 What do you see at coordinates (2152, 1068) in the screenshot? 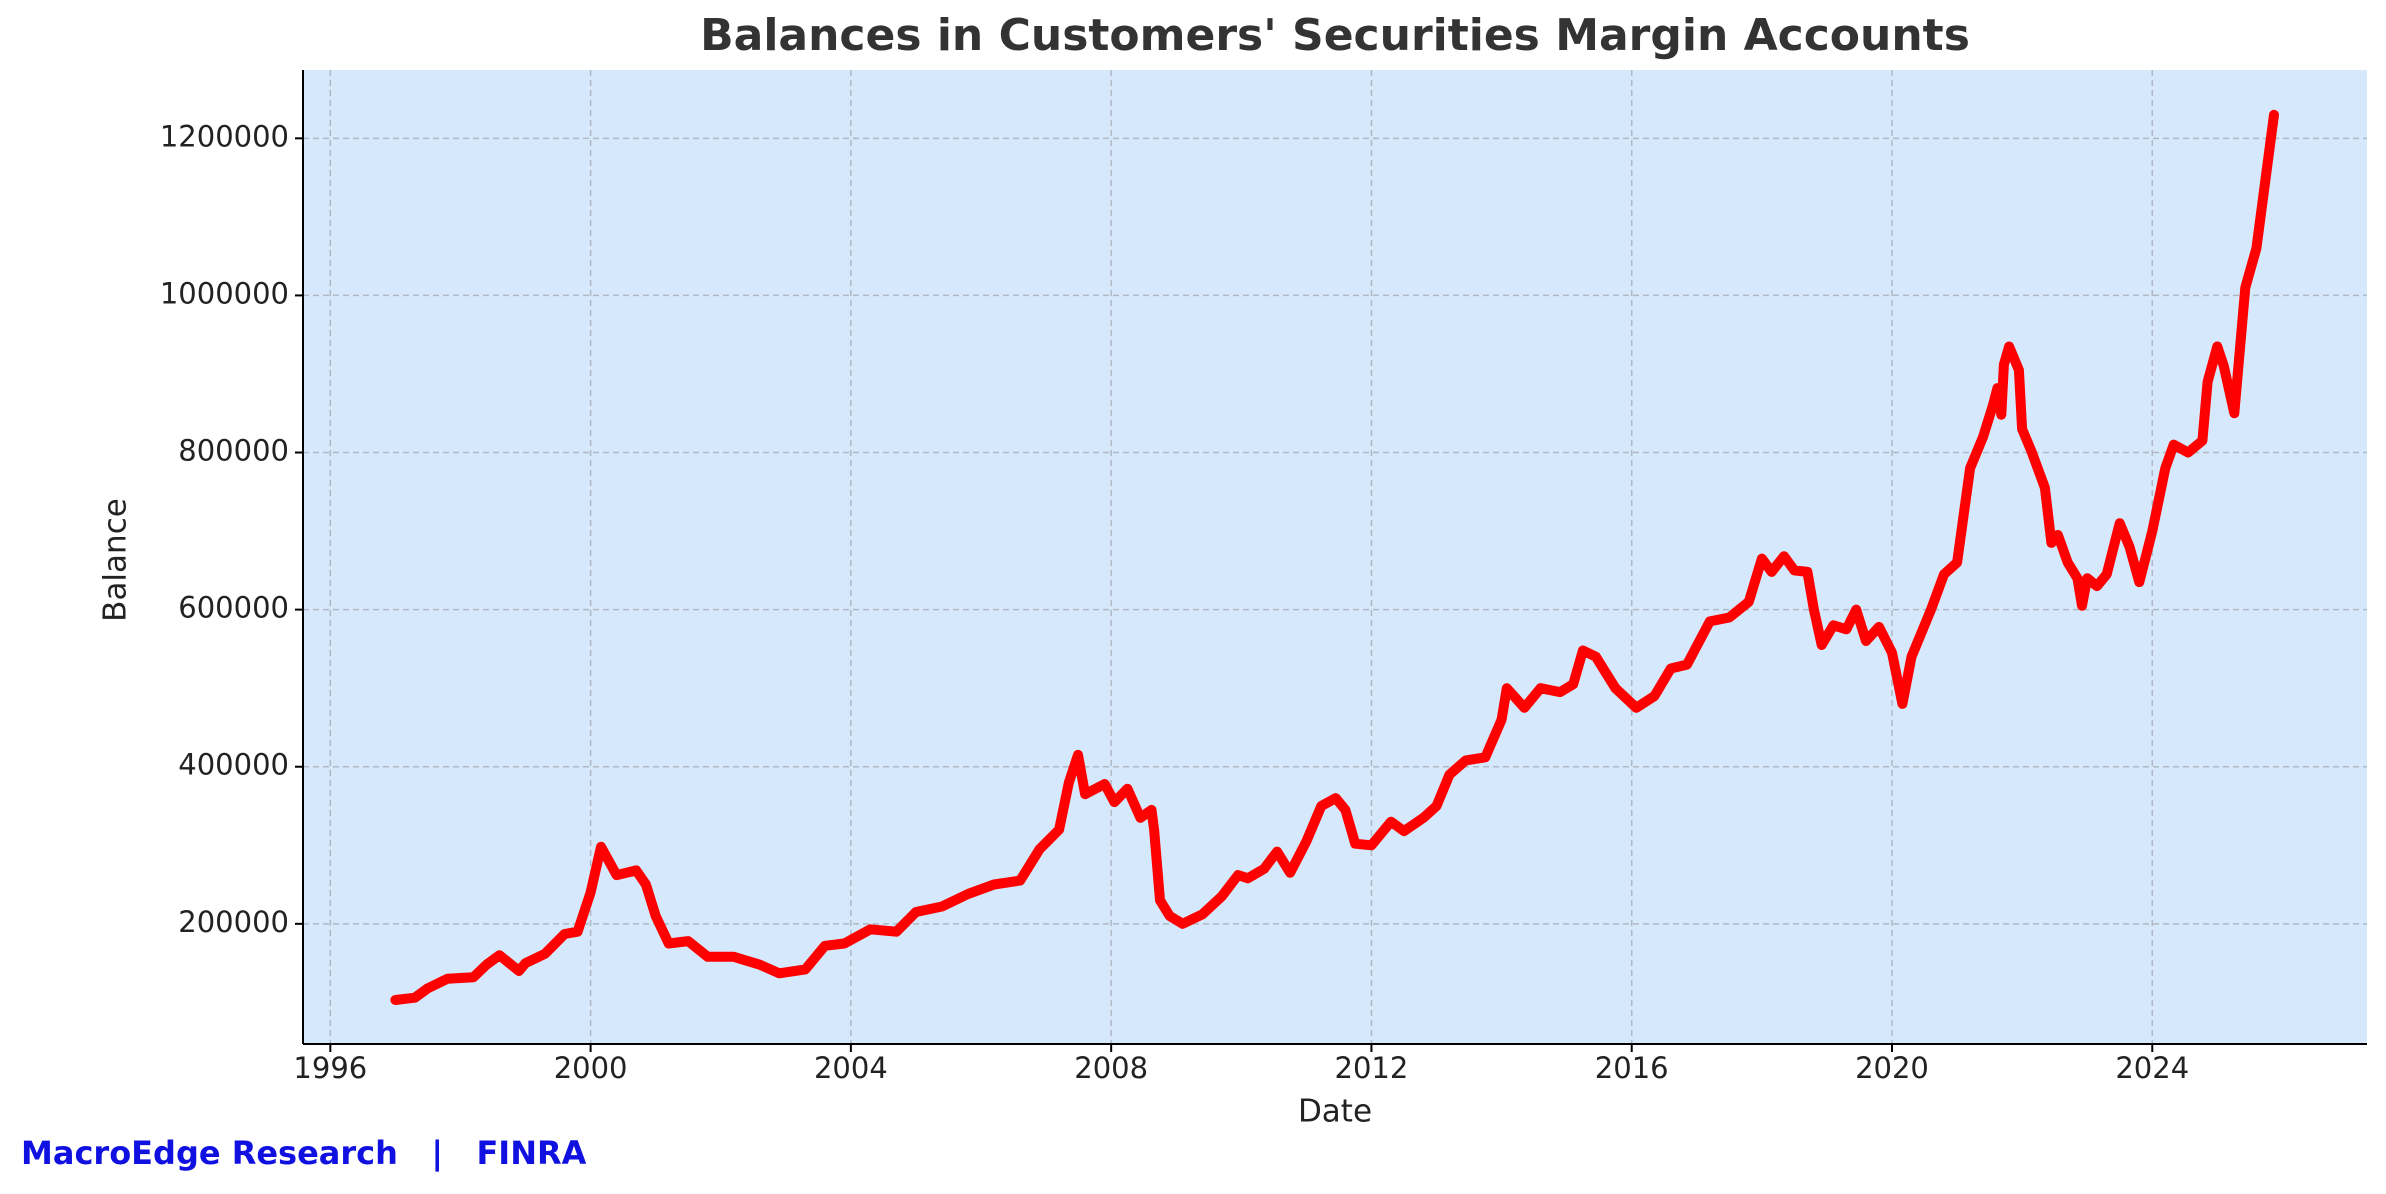
I see `x-tick-label: 2024` at bounding box center [2152, 1068].